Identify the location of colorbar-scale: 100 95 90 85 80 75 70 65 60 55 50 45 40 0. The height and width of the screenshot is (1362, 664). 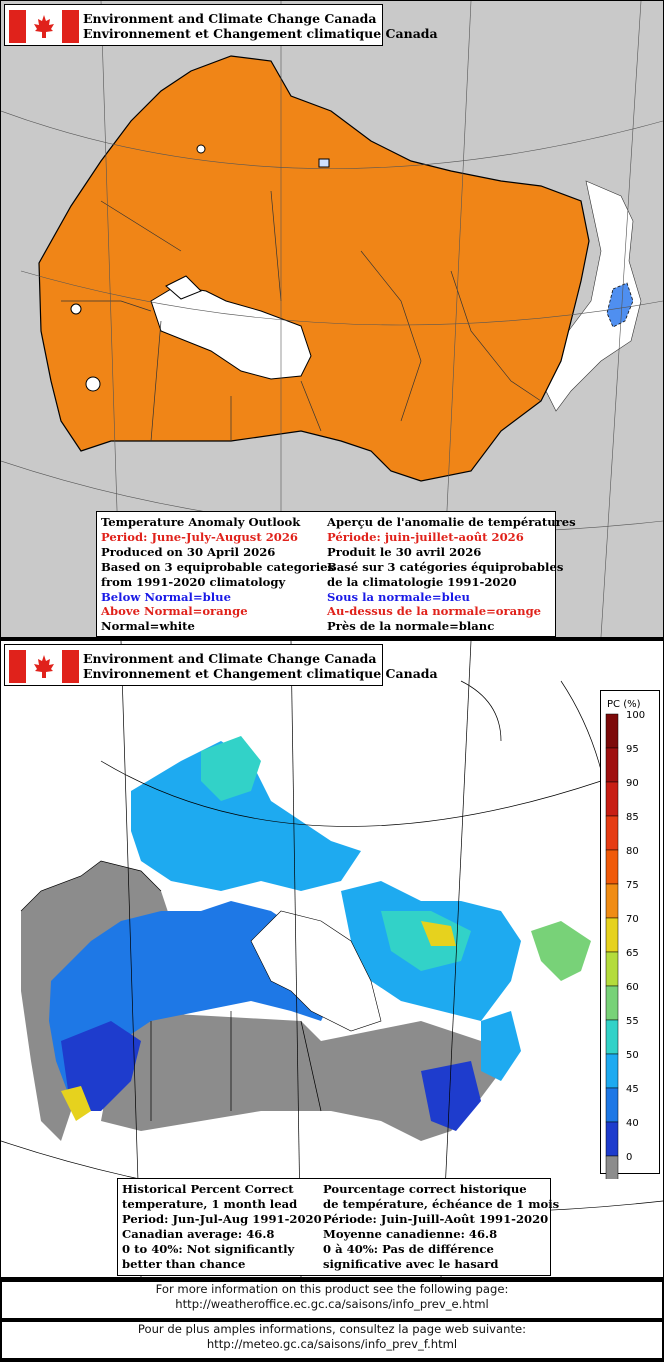
(625, 944).